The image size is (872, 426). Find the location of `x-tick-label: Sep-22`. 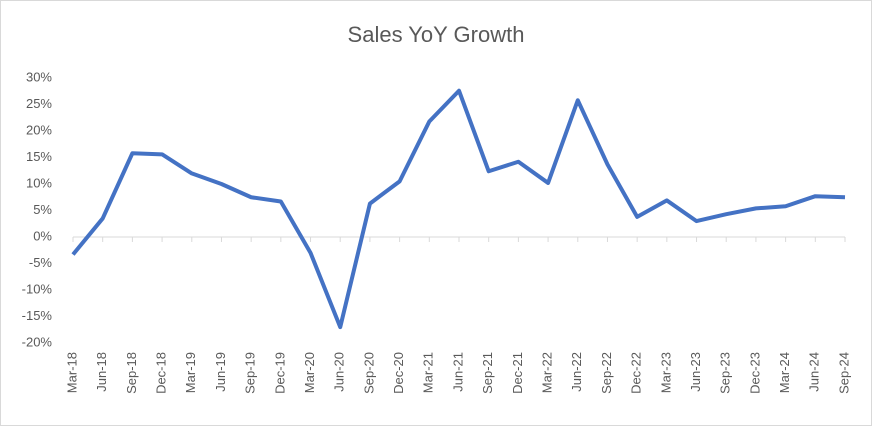

x-tick-label: Sep-22 is located at coordinates (606, 373).